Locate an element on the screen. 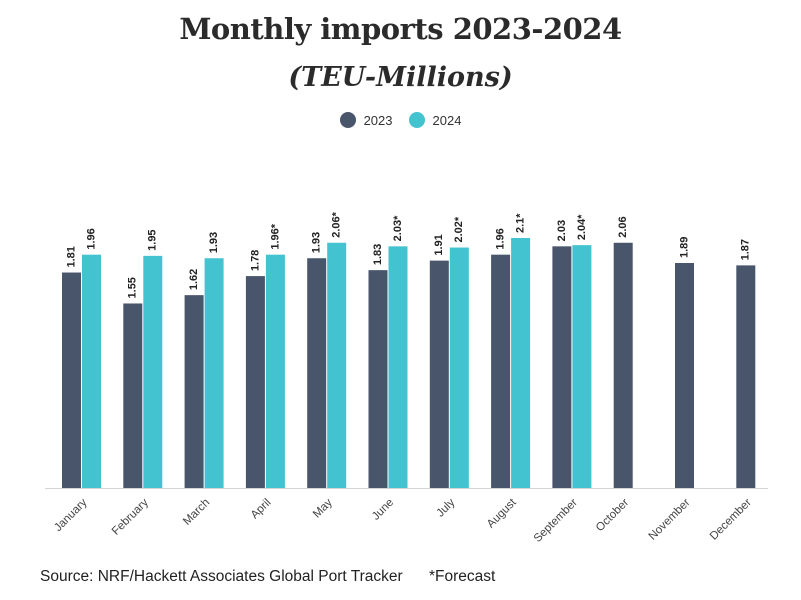 Image resolution: width=801 pixels, height=600 pixels. data-label-2023-december: 1.87 is located at coordinates (746, 249).